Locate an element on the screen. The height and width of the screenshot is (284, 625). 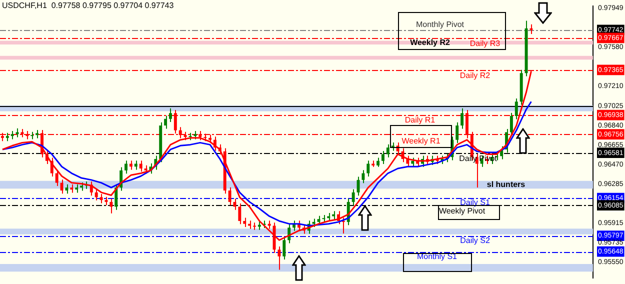
ref-line-label: Daily S2 is located at coordinates (475, 240).